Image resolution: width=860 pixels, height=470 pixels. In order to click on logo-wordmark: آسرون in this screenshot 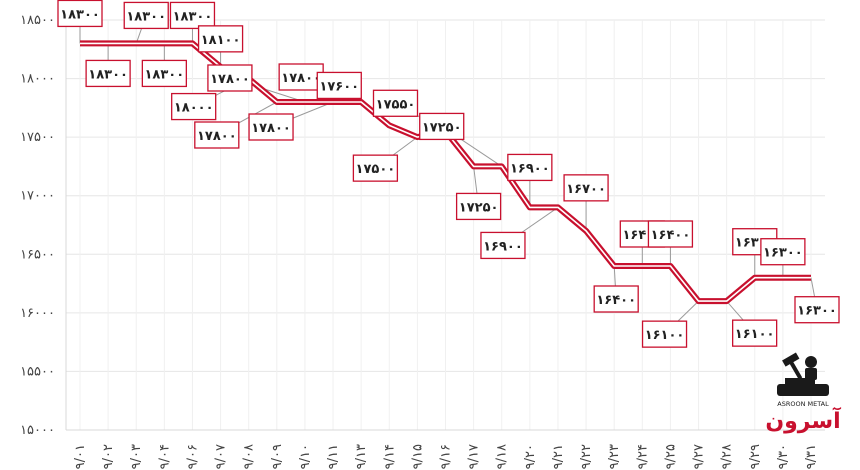, I will do `click(803, 420)`.